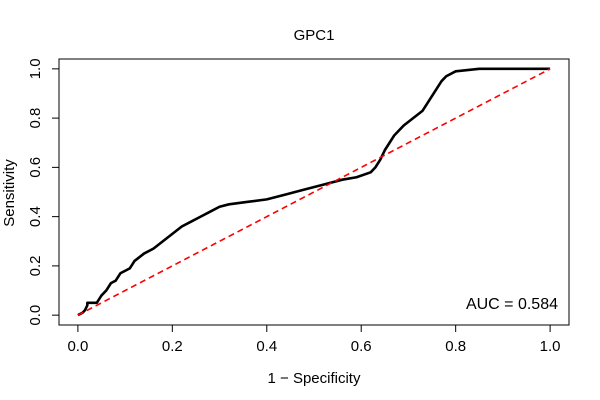  What do you see at coordinates (35, 167) in the screenshot?
I see `y-tick-label: 0.6` at bounding box center [35, 167].